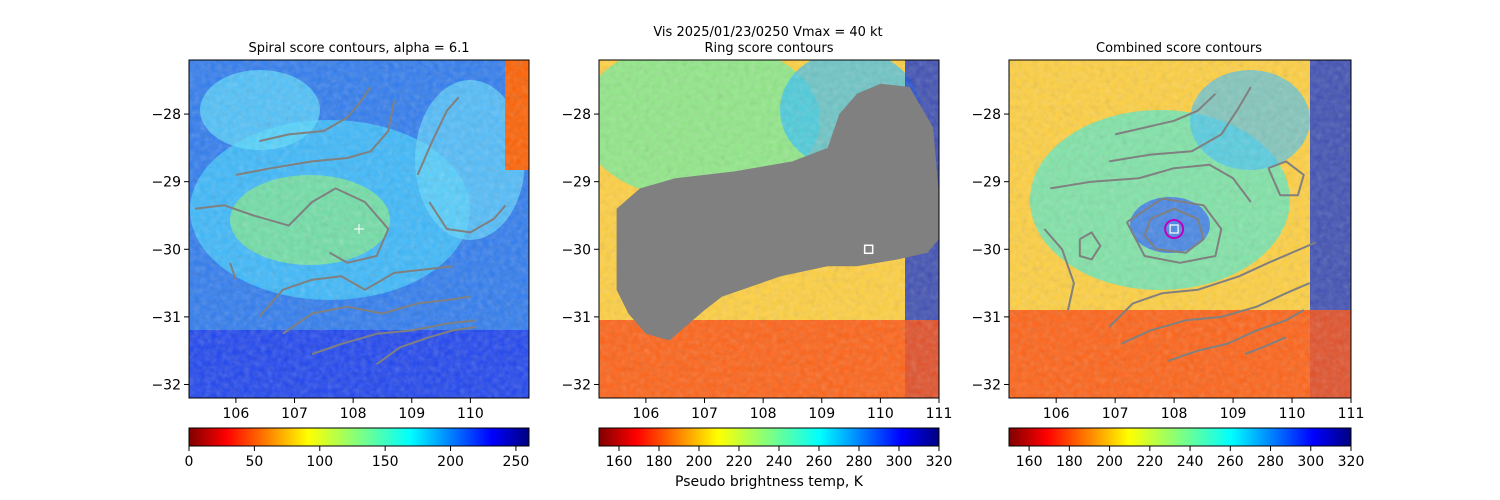  What do you see at coordinates (769, 437) in the screenshot?
I see `ring-colorbar` at bounding box center [769, 437].